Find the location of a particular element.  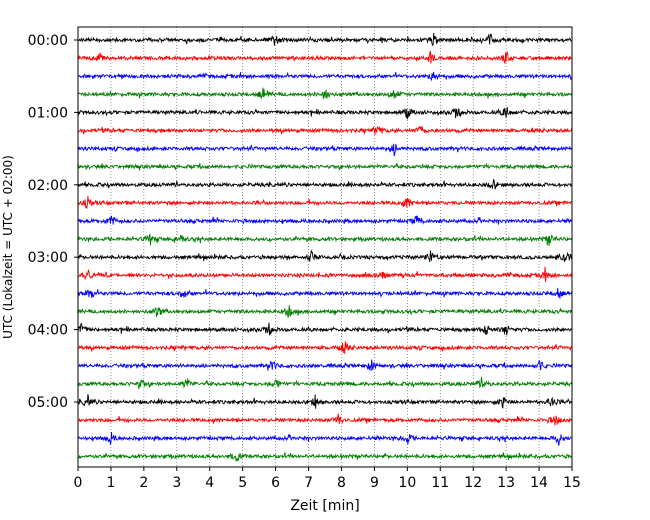

x-axis-ticks: 0 1 2 3 4 5 6 7 8 9 10 11 12 13 14 15 is located at coordinates (327, 479).